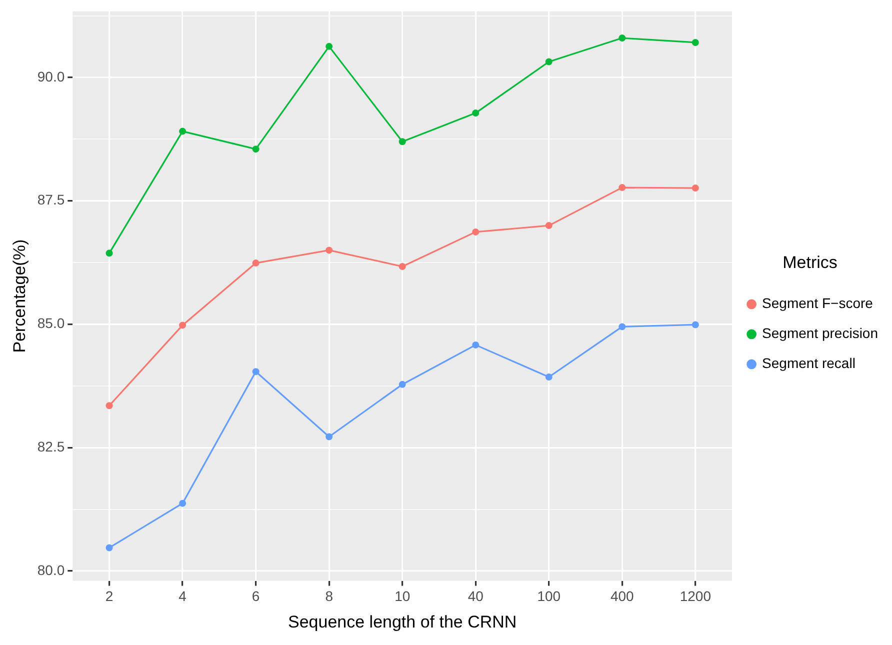  I want to click on x-tick-label: 40, so click(476, 596).